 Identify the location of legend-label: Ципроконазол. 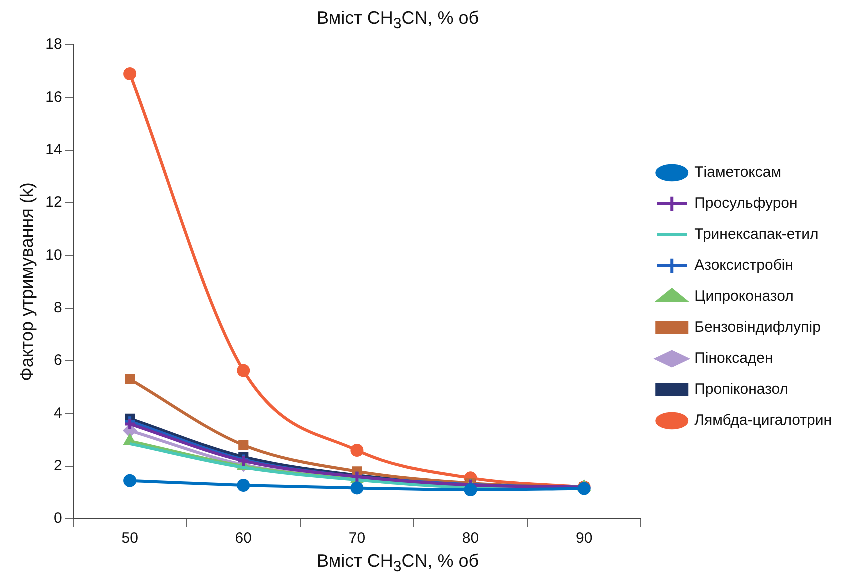
(744, 296).